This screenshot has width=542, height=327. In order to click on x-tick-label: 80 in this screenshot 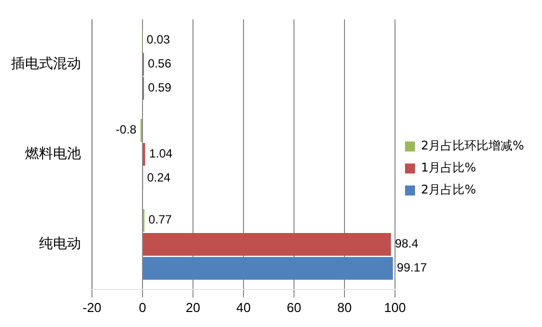, I will do `click(344, 307)`.